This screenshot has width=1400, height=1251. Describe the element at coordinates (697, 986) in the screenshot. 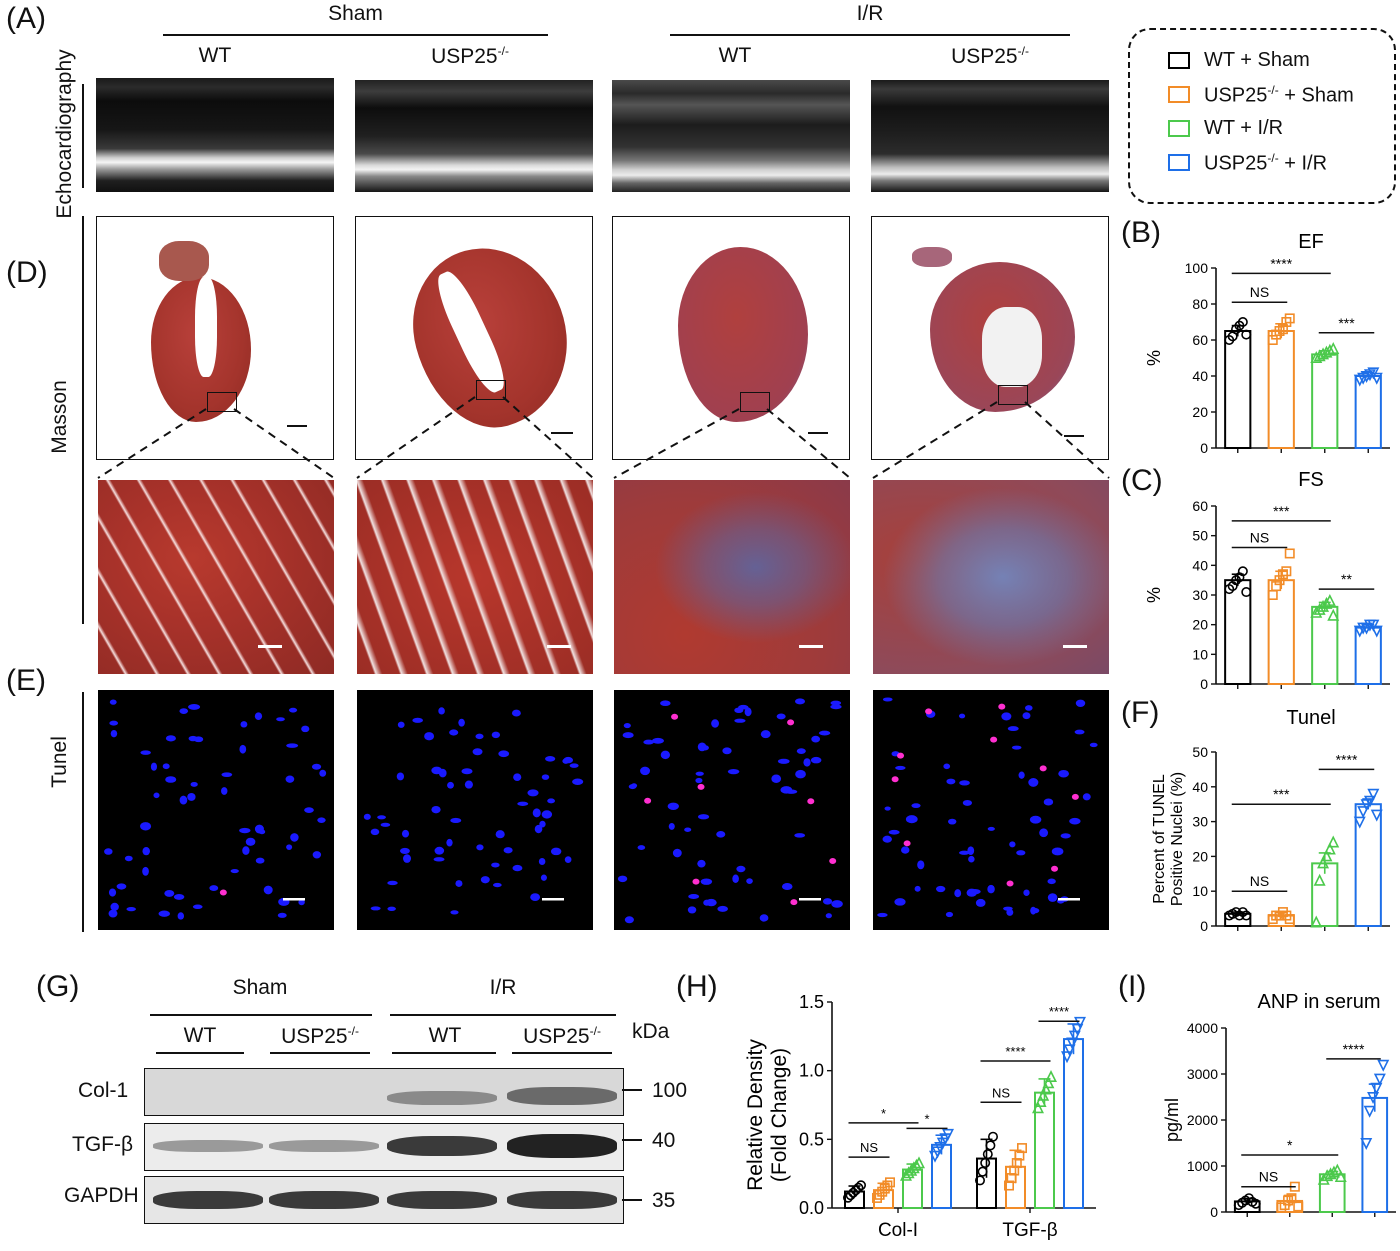

I see `panel-letter-h: (H)` at that location.